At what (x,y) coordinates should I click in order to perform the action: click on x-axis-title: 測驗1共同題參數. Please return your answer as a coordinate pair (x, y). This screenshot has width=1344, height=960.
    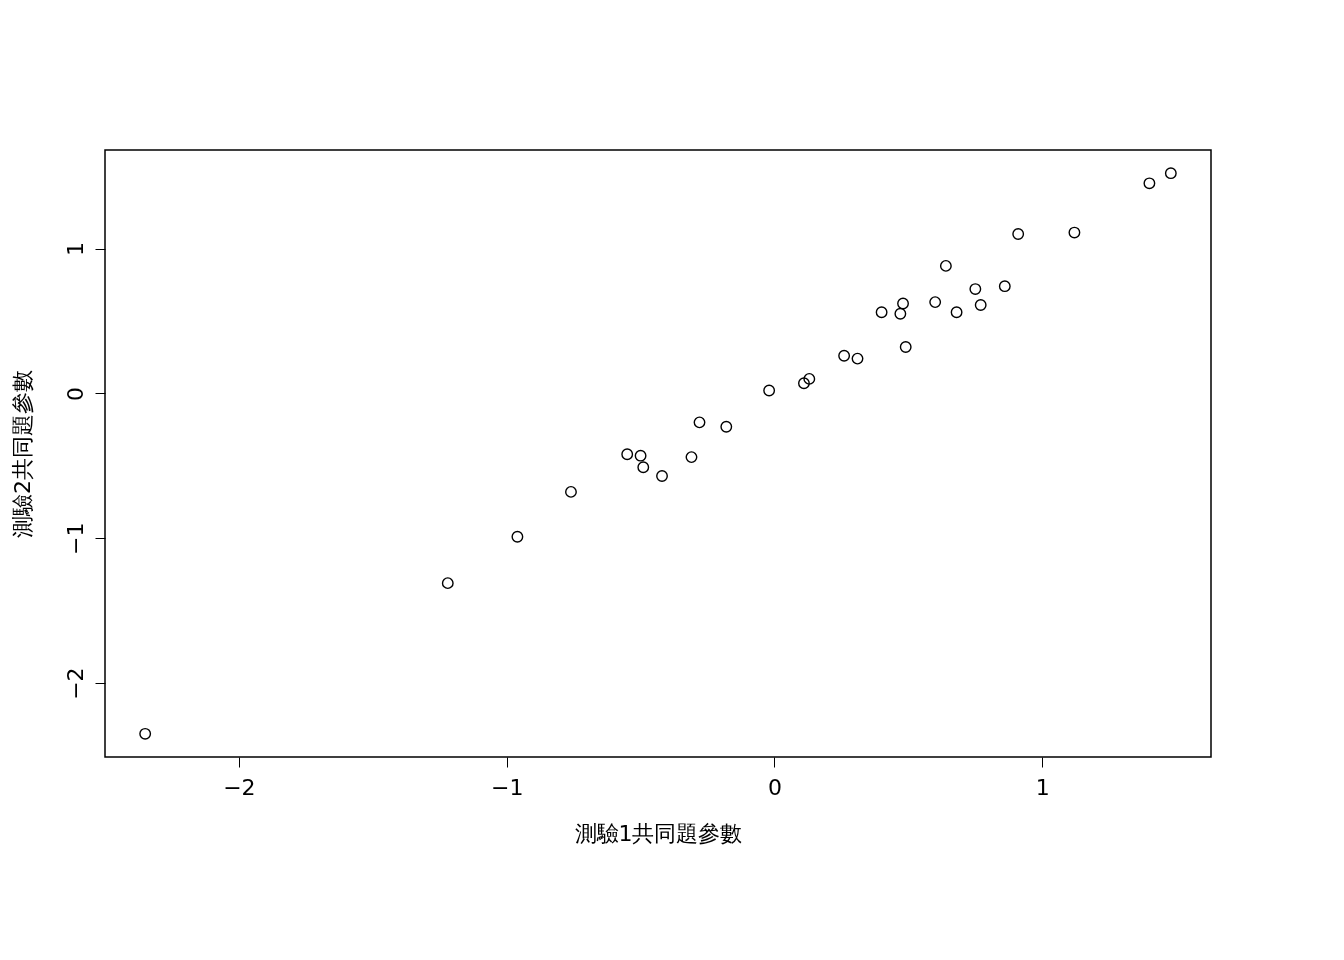
    Looking at the image, I should click on (658, 833).